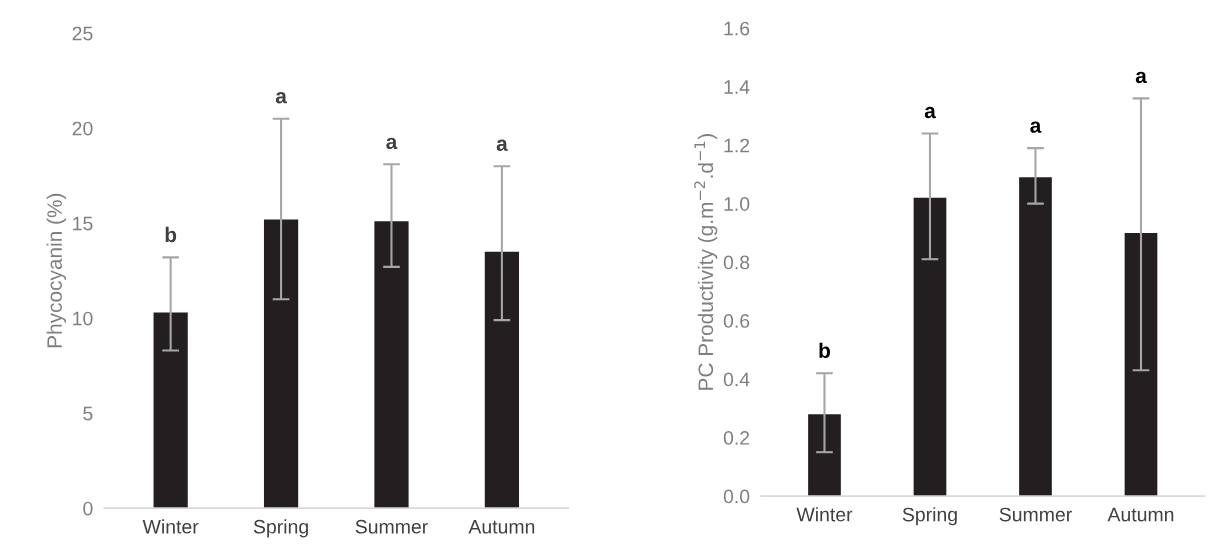 The image size is (1214, 553). Describe the element at coordinates (737, 145) in the screenshot. I see `y-tick-label: 1.2` at that location.